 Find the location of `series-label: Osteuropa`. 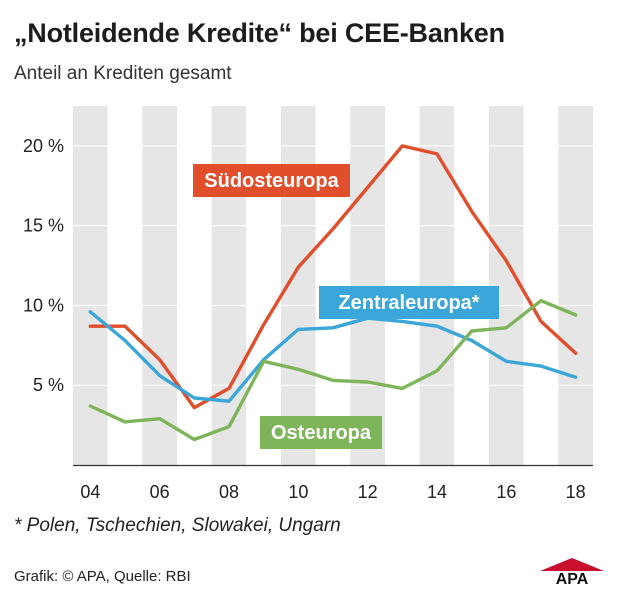

series-label: Osteuropa is located at coordinates (321, 432).